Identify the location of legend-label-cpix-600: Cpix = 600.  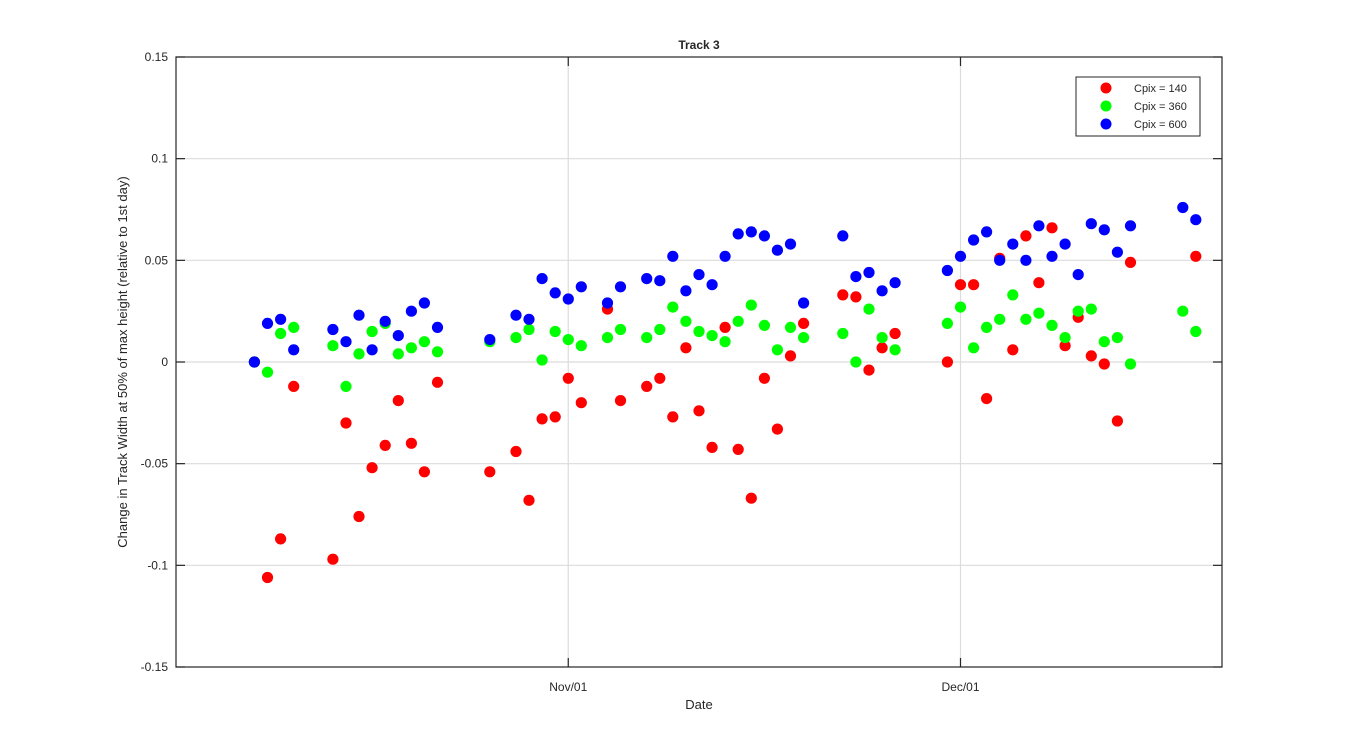
(1160, 125).